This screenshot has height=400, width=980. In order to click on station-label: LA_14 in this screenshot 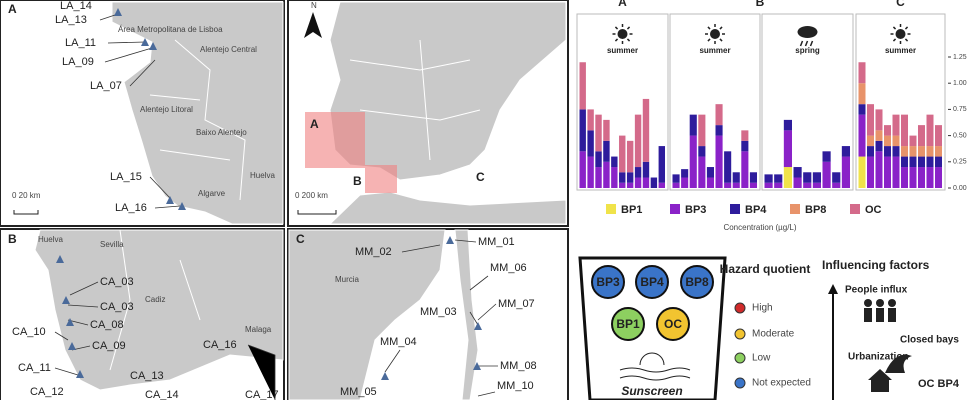, I will do `click(76, 6)`.